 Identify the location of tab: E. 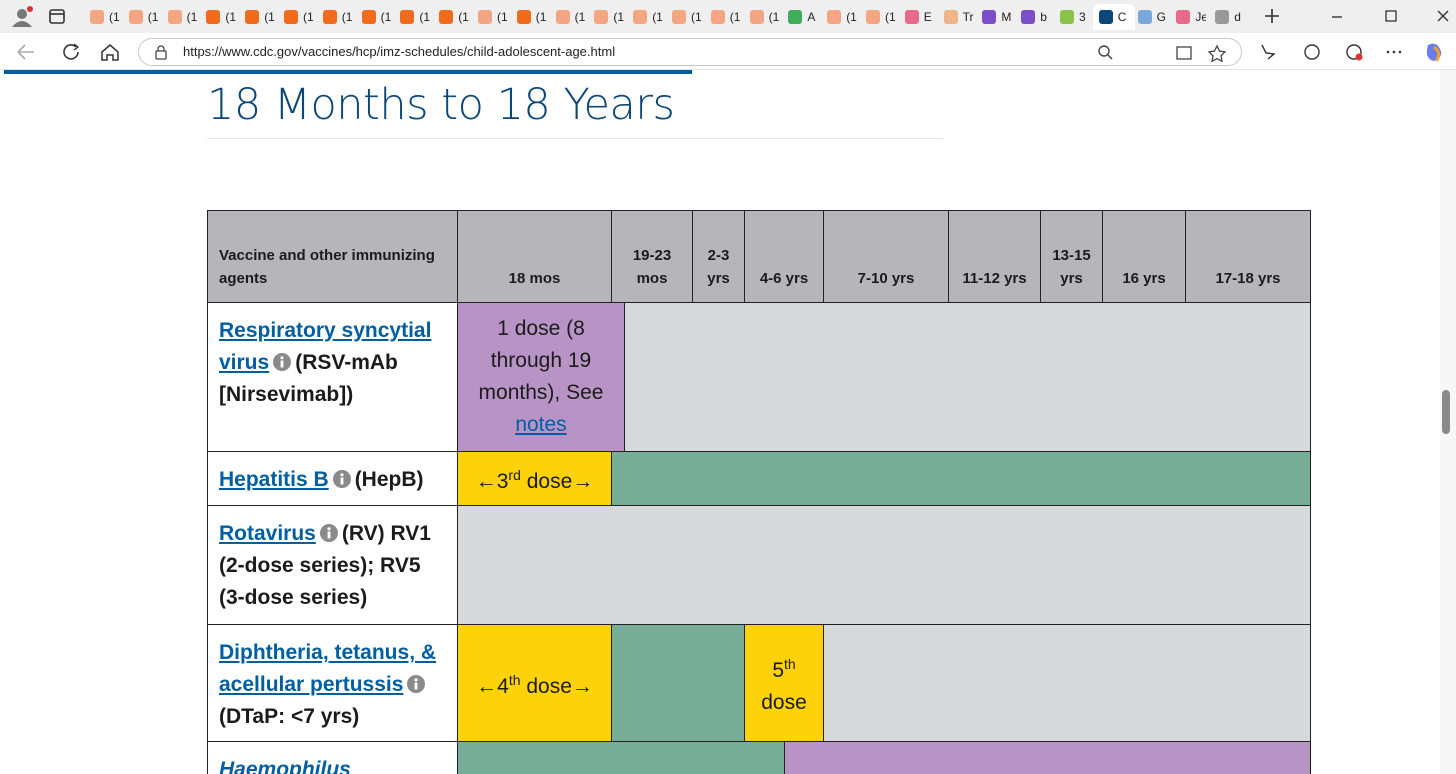
(917, 17).